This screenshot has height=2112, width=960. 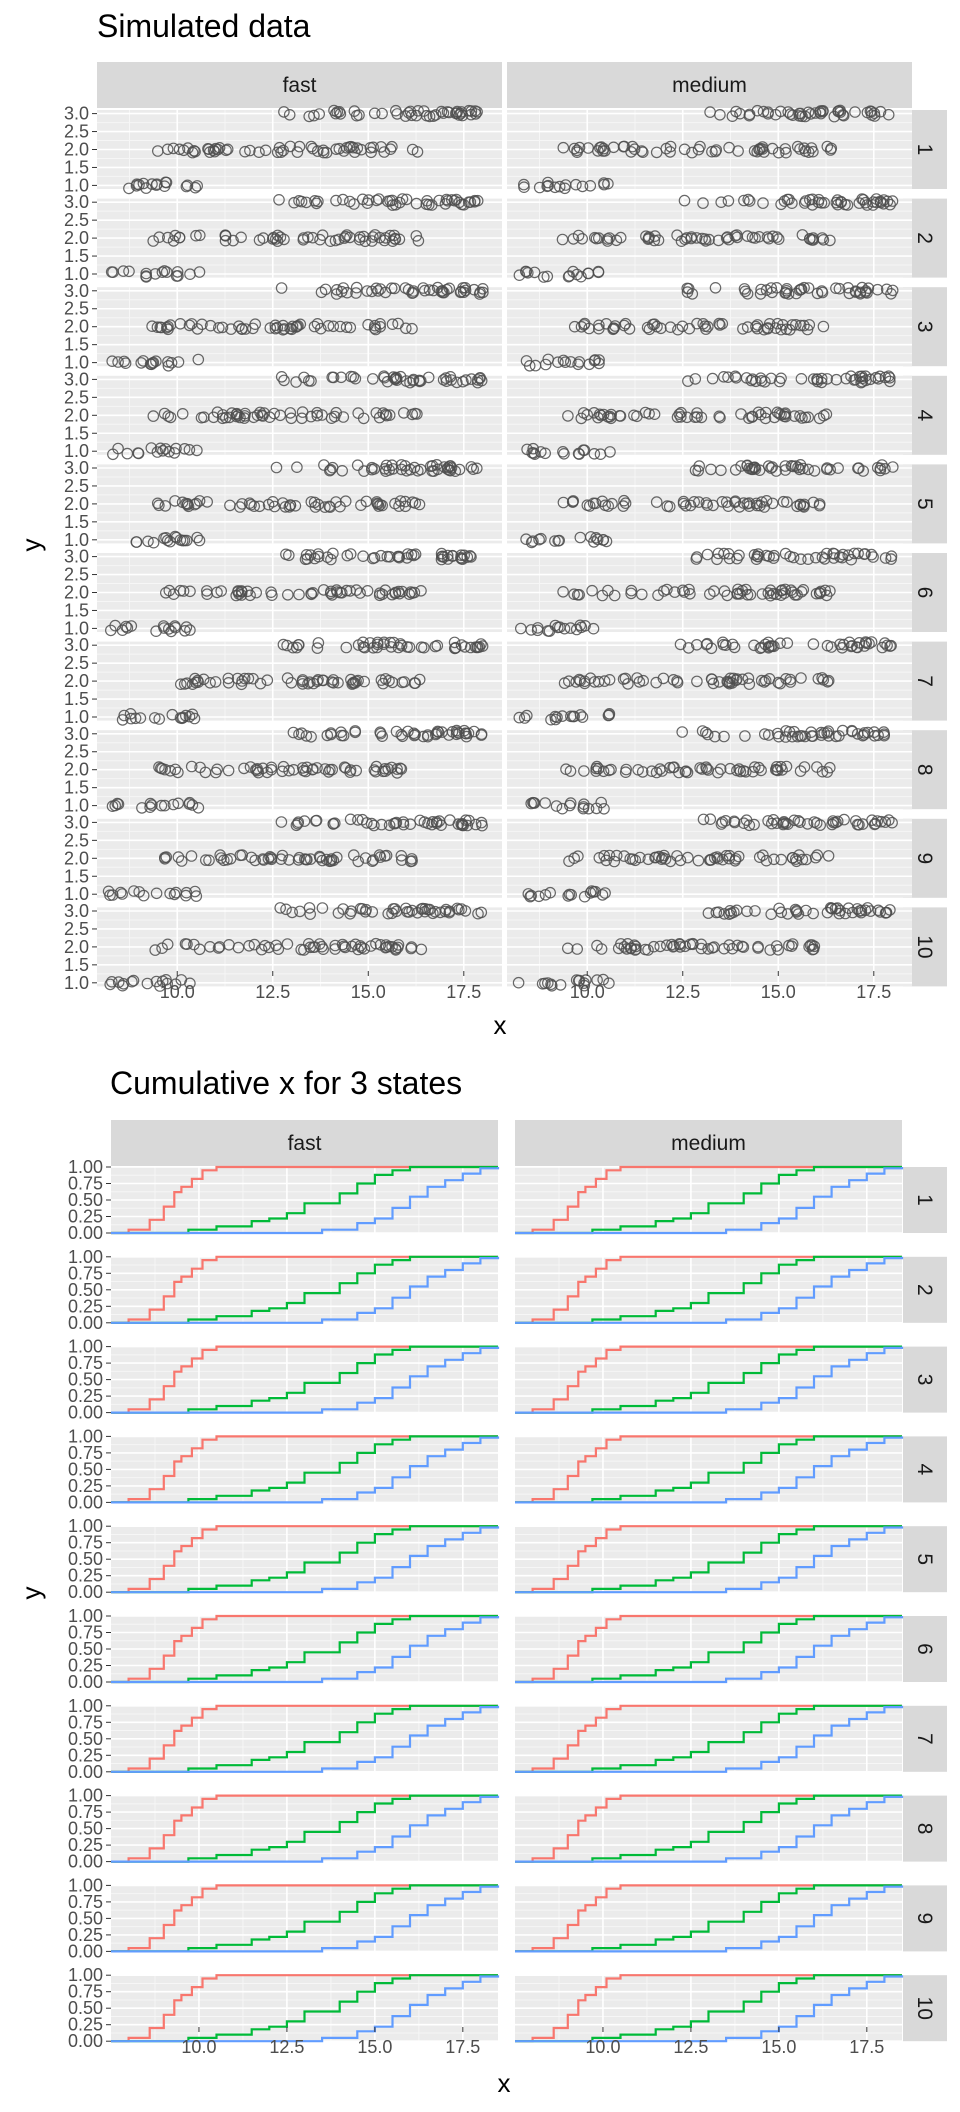 I want to click on y-tick-label: 1.5, so click(x=76, y=433).